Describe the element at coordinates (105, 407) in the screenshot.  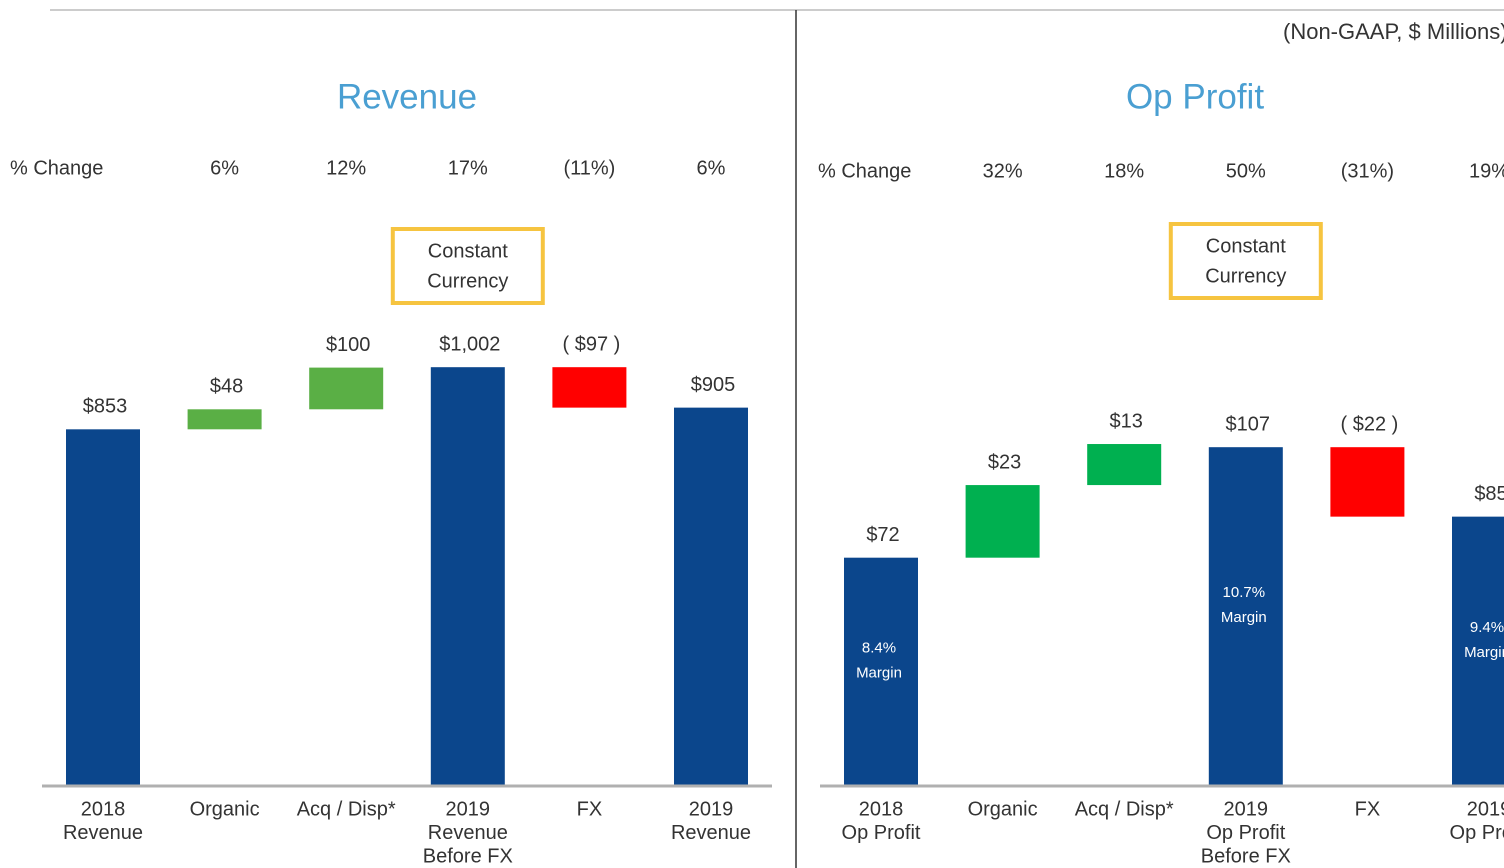
I see `value-label: $853` at that location.